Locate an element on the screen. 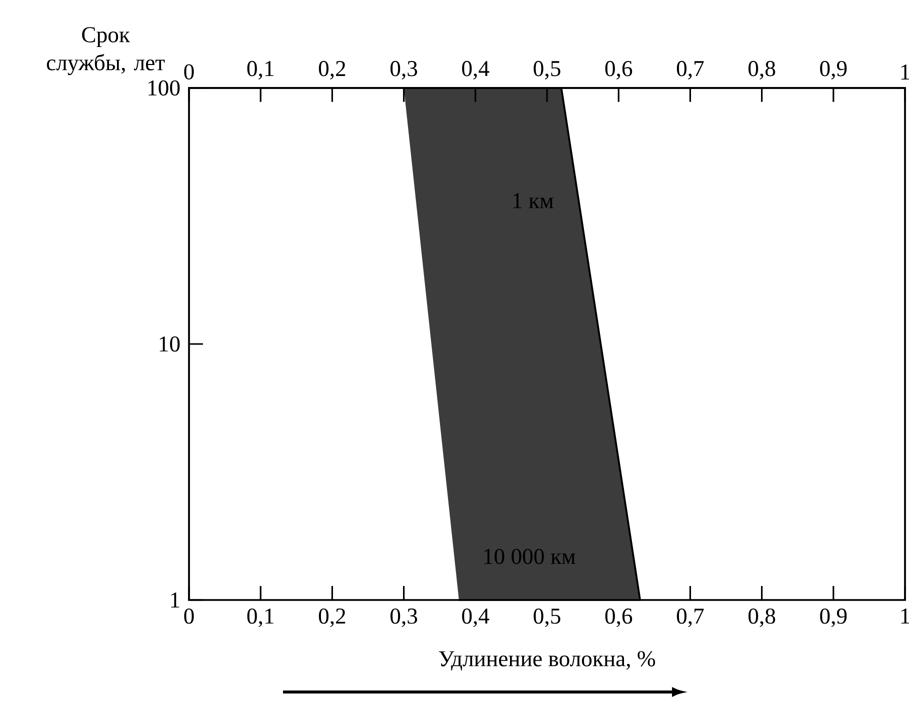  y-tick-label: 10 is located at coordinates (170, 344).